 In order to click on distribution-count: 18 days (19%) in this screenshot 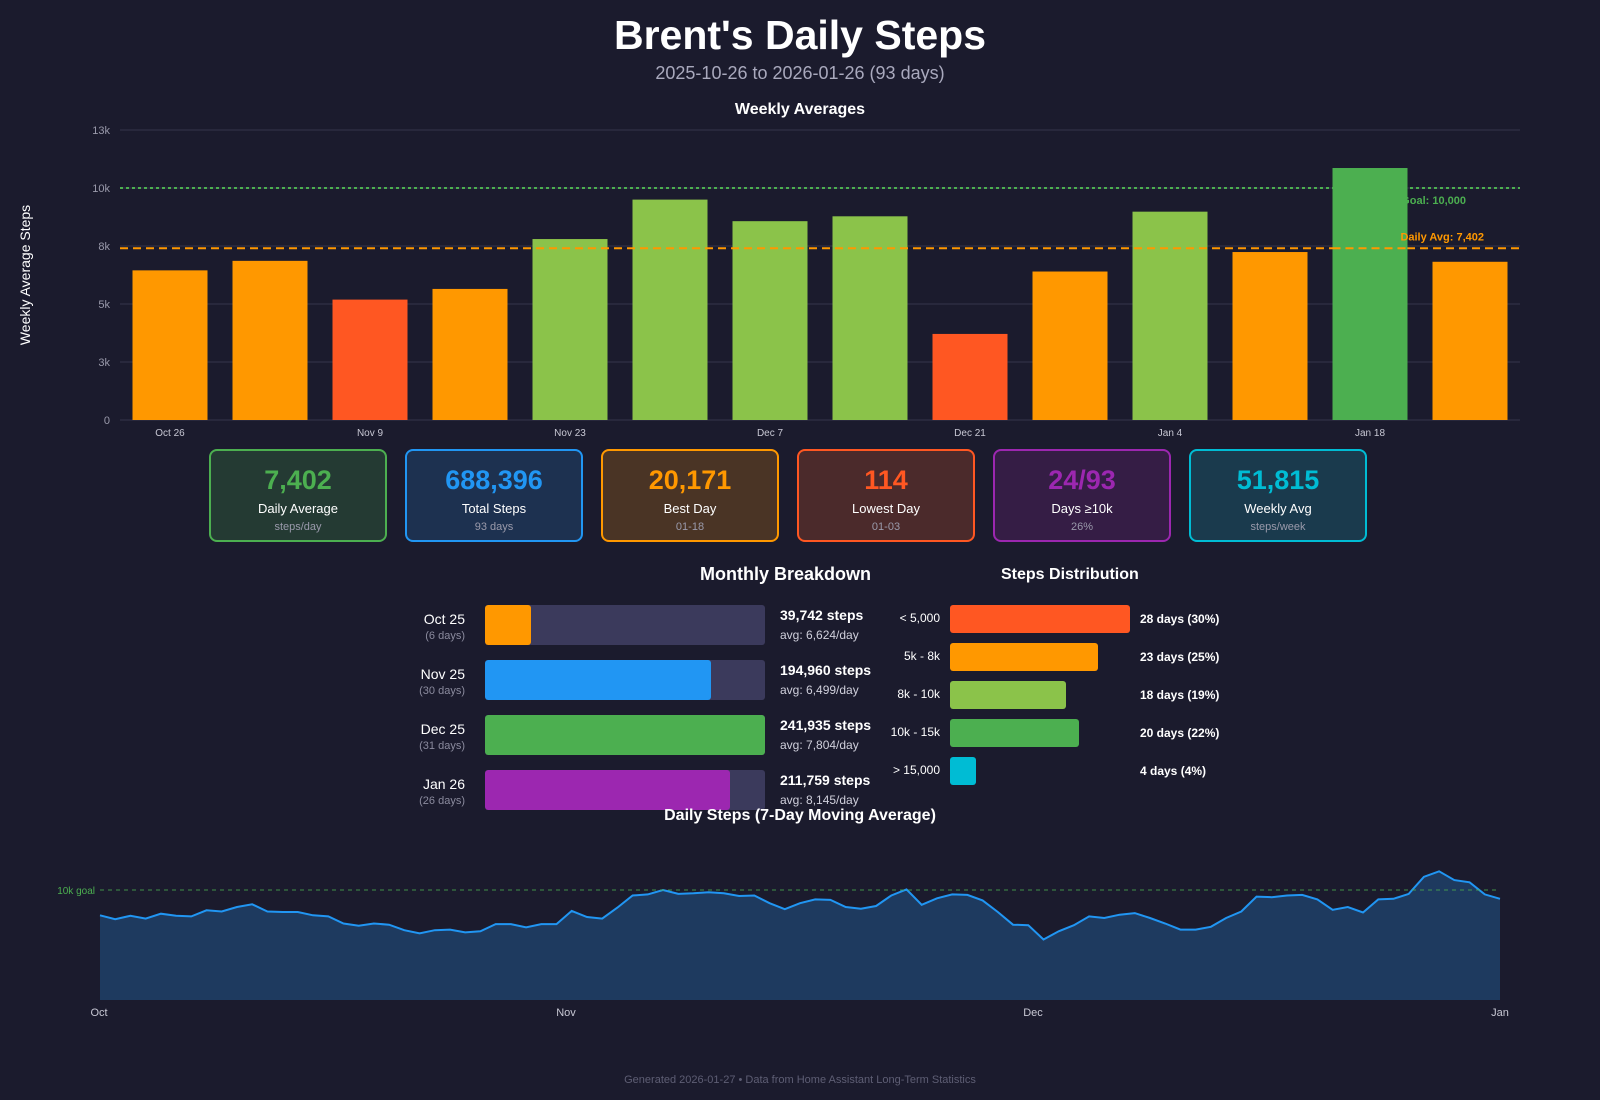, I will do `click(1180, 695)`.